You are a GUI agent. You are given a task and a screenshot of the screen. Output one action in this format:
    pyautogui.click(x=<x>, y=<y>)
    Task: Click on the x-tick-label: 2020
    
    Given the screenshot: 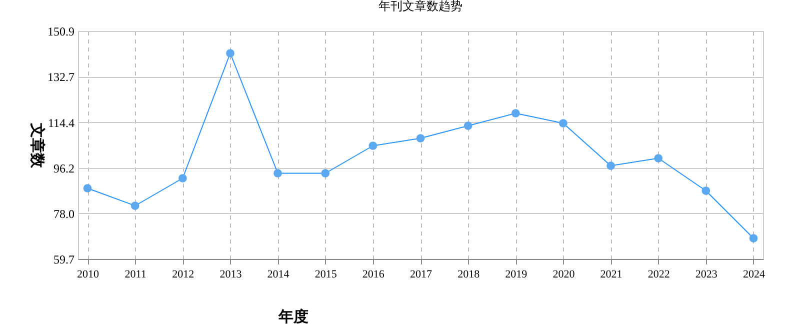 What is the action you would take?
    pyautogui.click(x=564, y=274)
    